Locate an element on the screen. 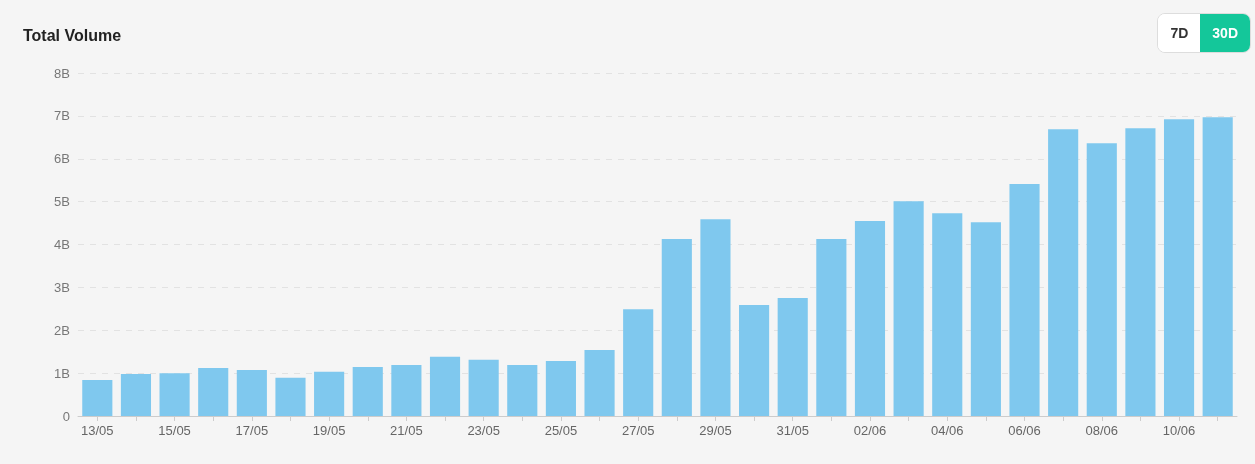  chart-title: Total Volume is located at coordinates (72, 35).